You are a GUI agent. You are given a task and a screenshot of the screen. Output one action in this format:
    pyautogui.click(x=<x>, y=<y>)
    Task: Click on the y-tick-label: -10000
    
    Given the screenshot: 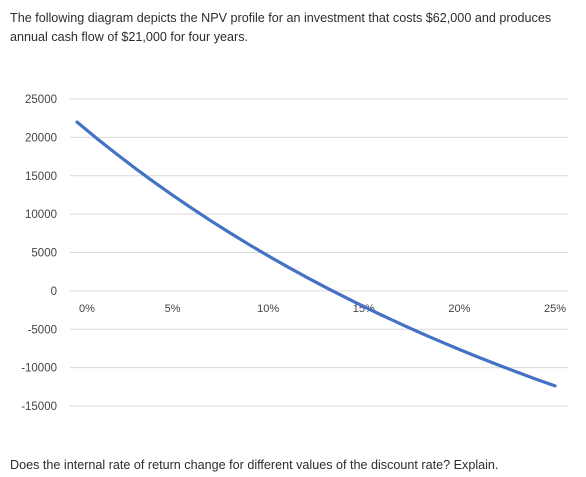 What is the action you would take?
    pyautogui.click(x=39, y=369)
    